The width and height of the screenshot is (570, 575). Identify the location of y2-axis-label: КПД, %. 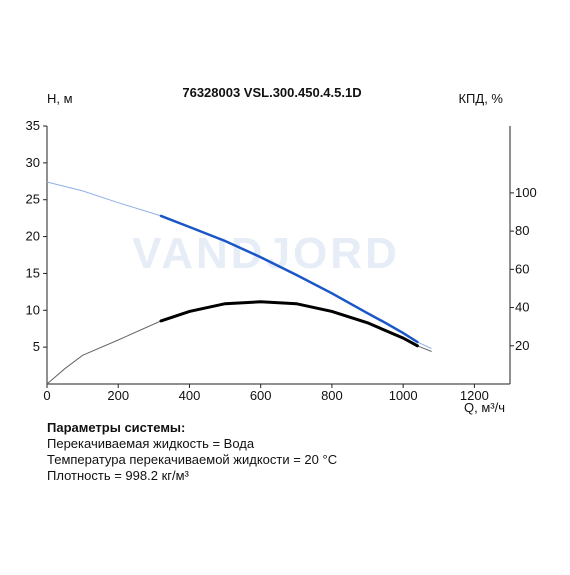
(480, 98).